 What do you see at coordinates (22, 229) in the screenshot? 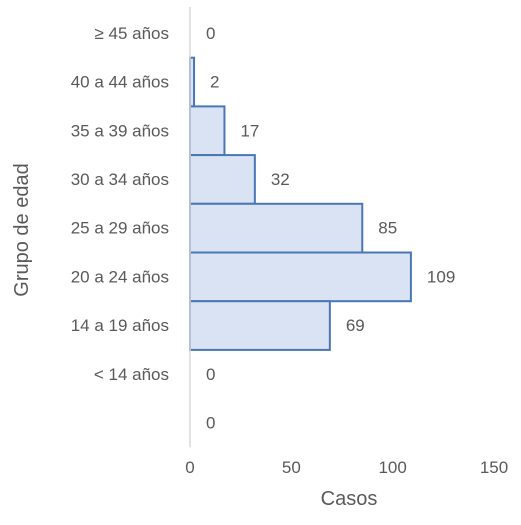
I see `y-axis-title: Grupo de edad` at bounding box center [22, 229].